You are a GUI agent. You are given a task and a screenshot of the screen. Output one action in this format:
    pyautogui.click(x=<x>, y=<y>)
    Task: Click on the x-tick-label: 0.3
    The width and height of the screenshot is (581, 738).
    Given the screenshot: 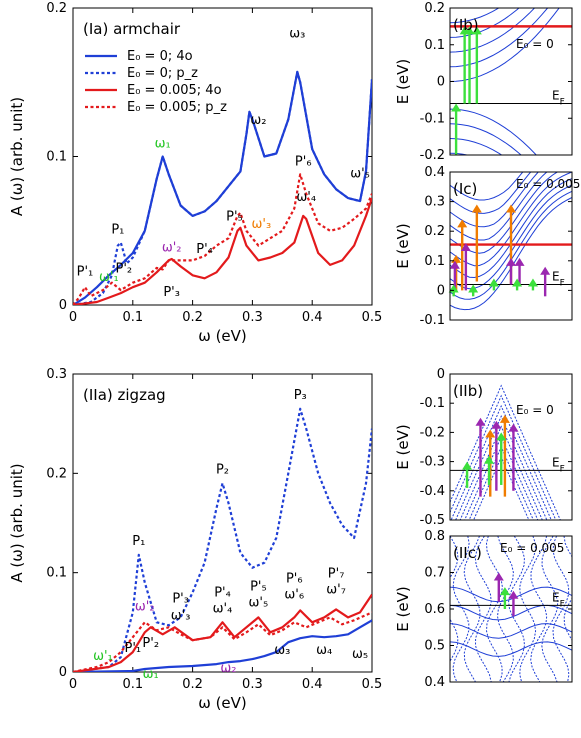 What is the action you would take?
    pyautogui.click(x=252, y=684)
    